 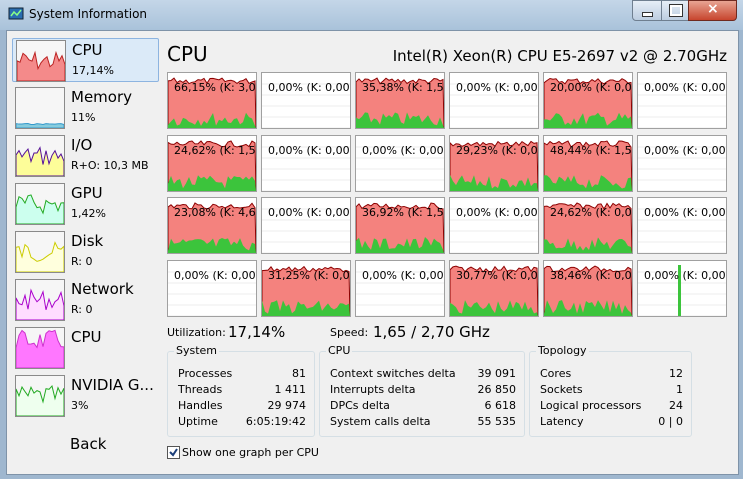 What do you see at coordinates (647, 10) in the screenshot?
I see `minimize-button` at bounding box center [647, 10].